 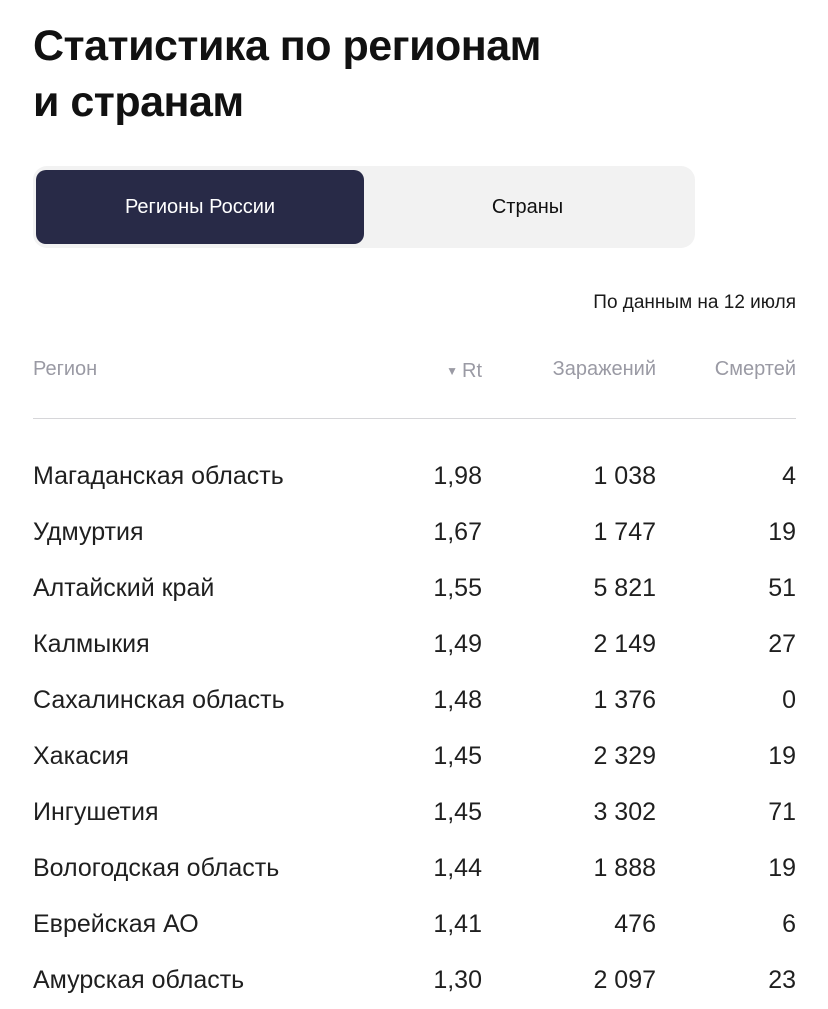 I want to click on table-row: Хакасия 1,45 2 329 19, so click(x=414, y=756).